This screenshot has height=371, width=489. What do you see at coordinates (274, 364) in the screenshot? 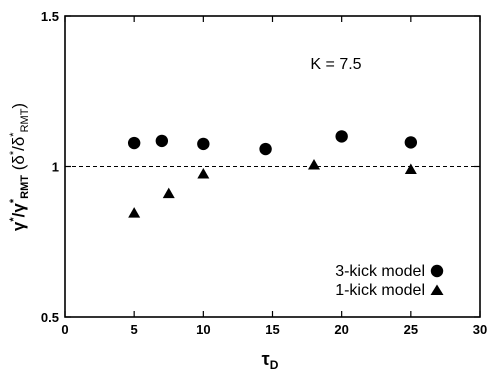
I see `x-axis-label-sub: D` at bounding box center [274, 364].